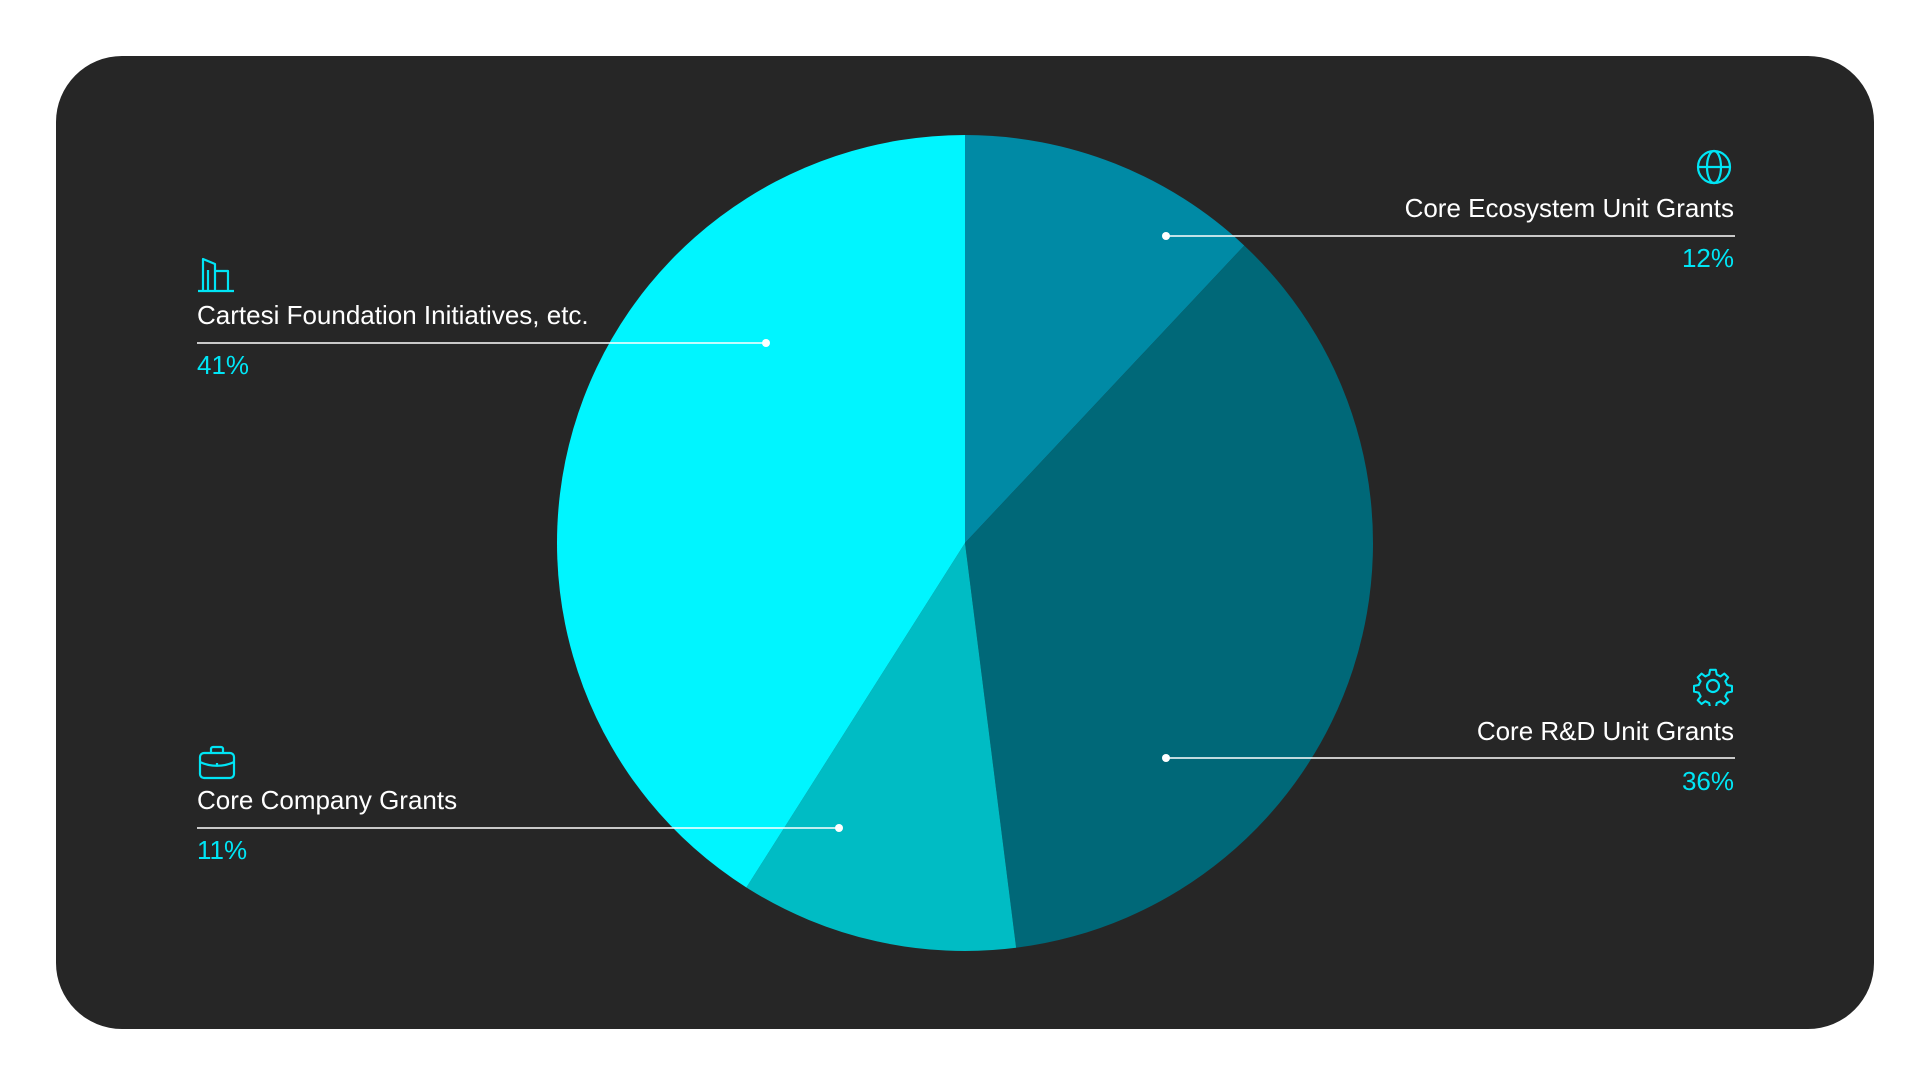 The width and height of the screenshot is (1920, 1080). Describe the element at coordinates (223, 365) in the screenshot. I see `slice-percentage: 41%` at that location.